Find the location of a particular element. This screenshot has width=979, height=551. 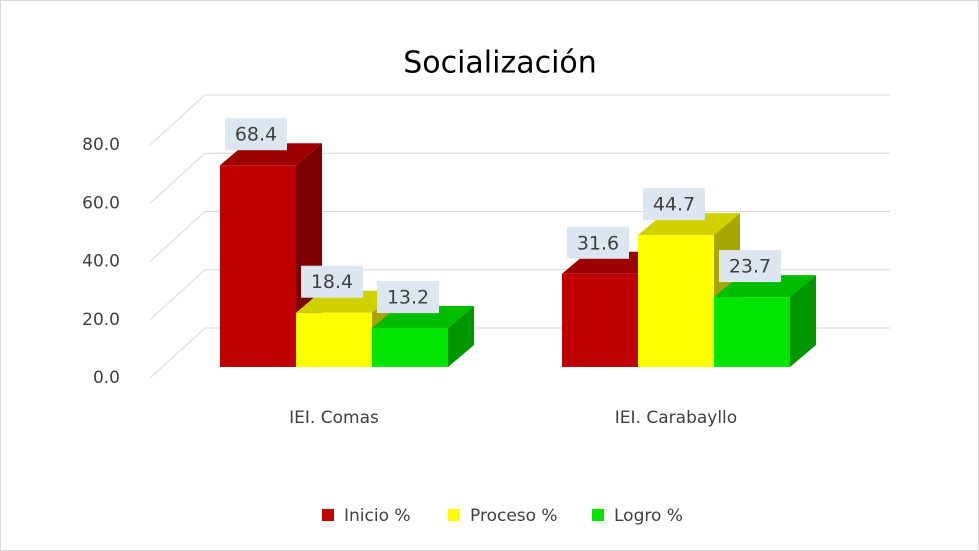

y-tick-label: 0.0 is located at coordinates (106, 378).